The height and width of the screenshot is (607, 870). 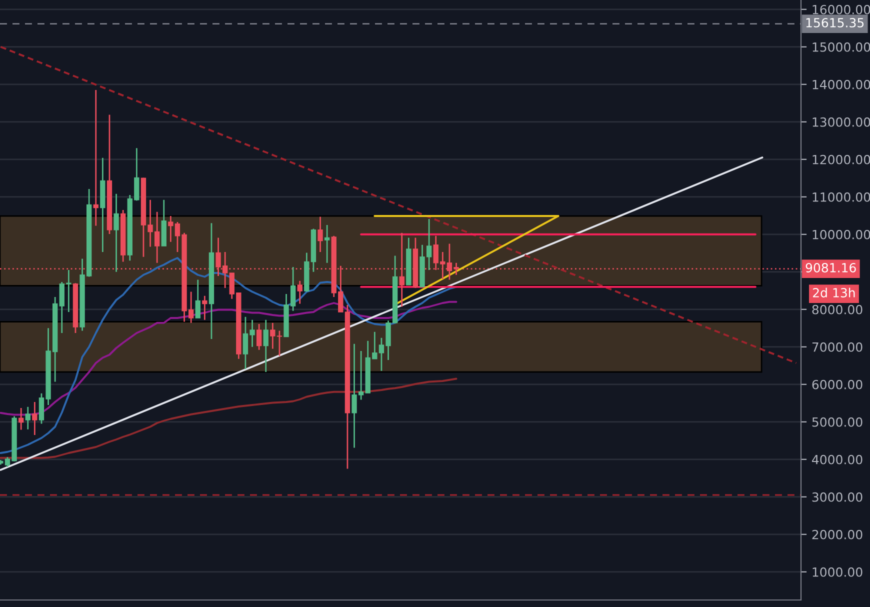 I want to click on y-tick-label: 7000.00, so click(x=837, y=347).